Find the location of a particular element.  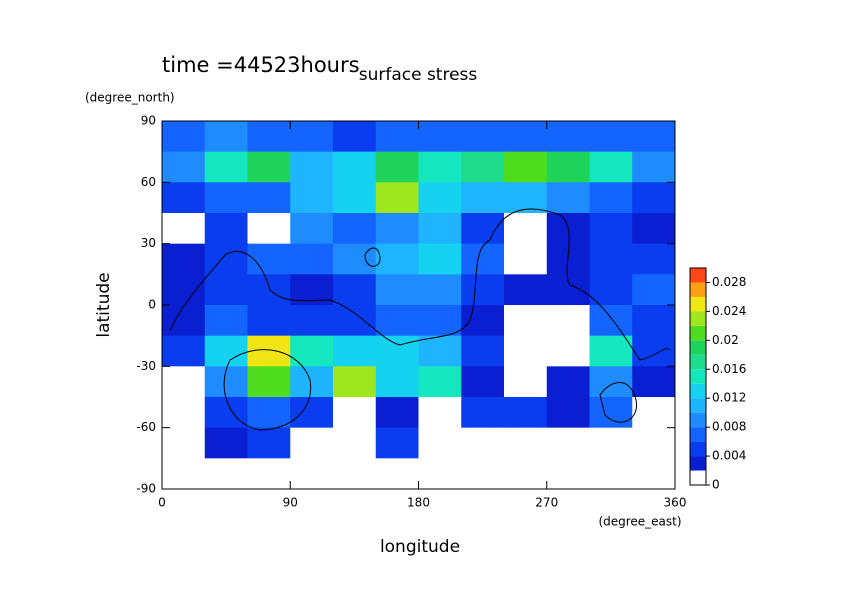

subtitle: time =44523hours is located at coordinates (261, 65).